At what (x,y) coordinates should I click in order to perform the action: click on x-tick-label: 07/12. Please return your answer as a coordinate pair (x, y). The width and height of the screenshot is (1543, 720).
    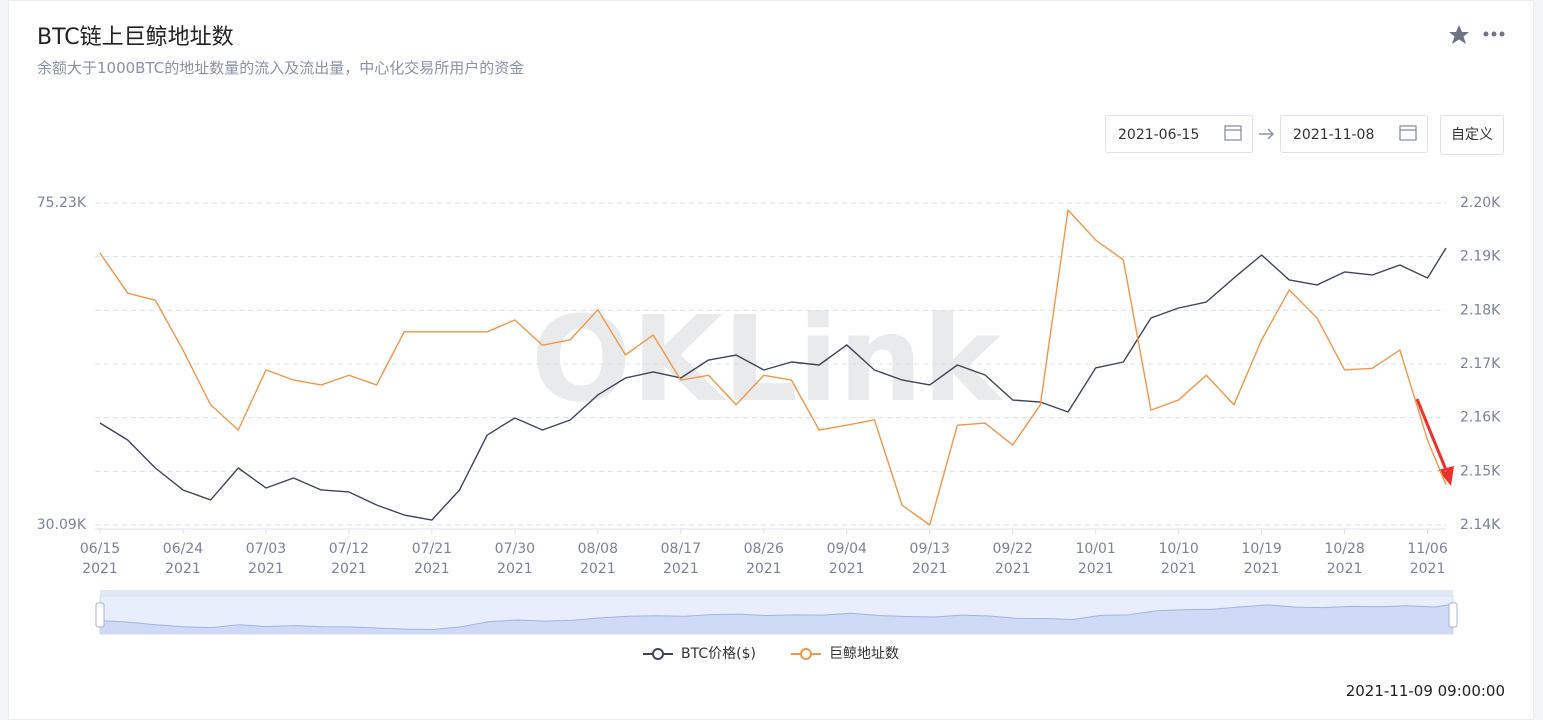
    Looking at the image, I should click on (349, 549).